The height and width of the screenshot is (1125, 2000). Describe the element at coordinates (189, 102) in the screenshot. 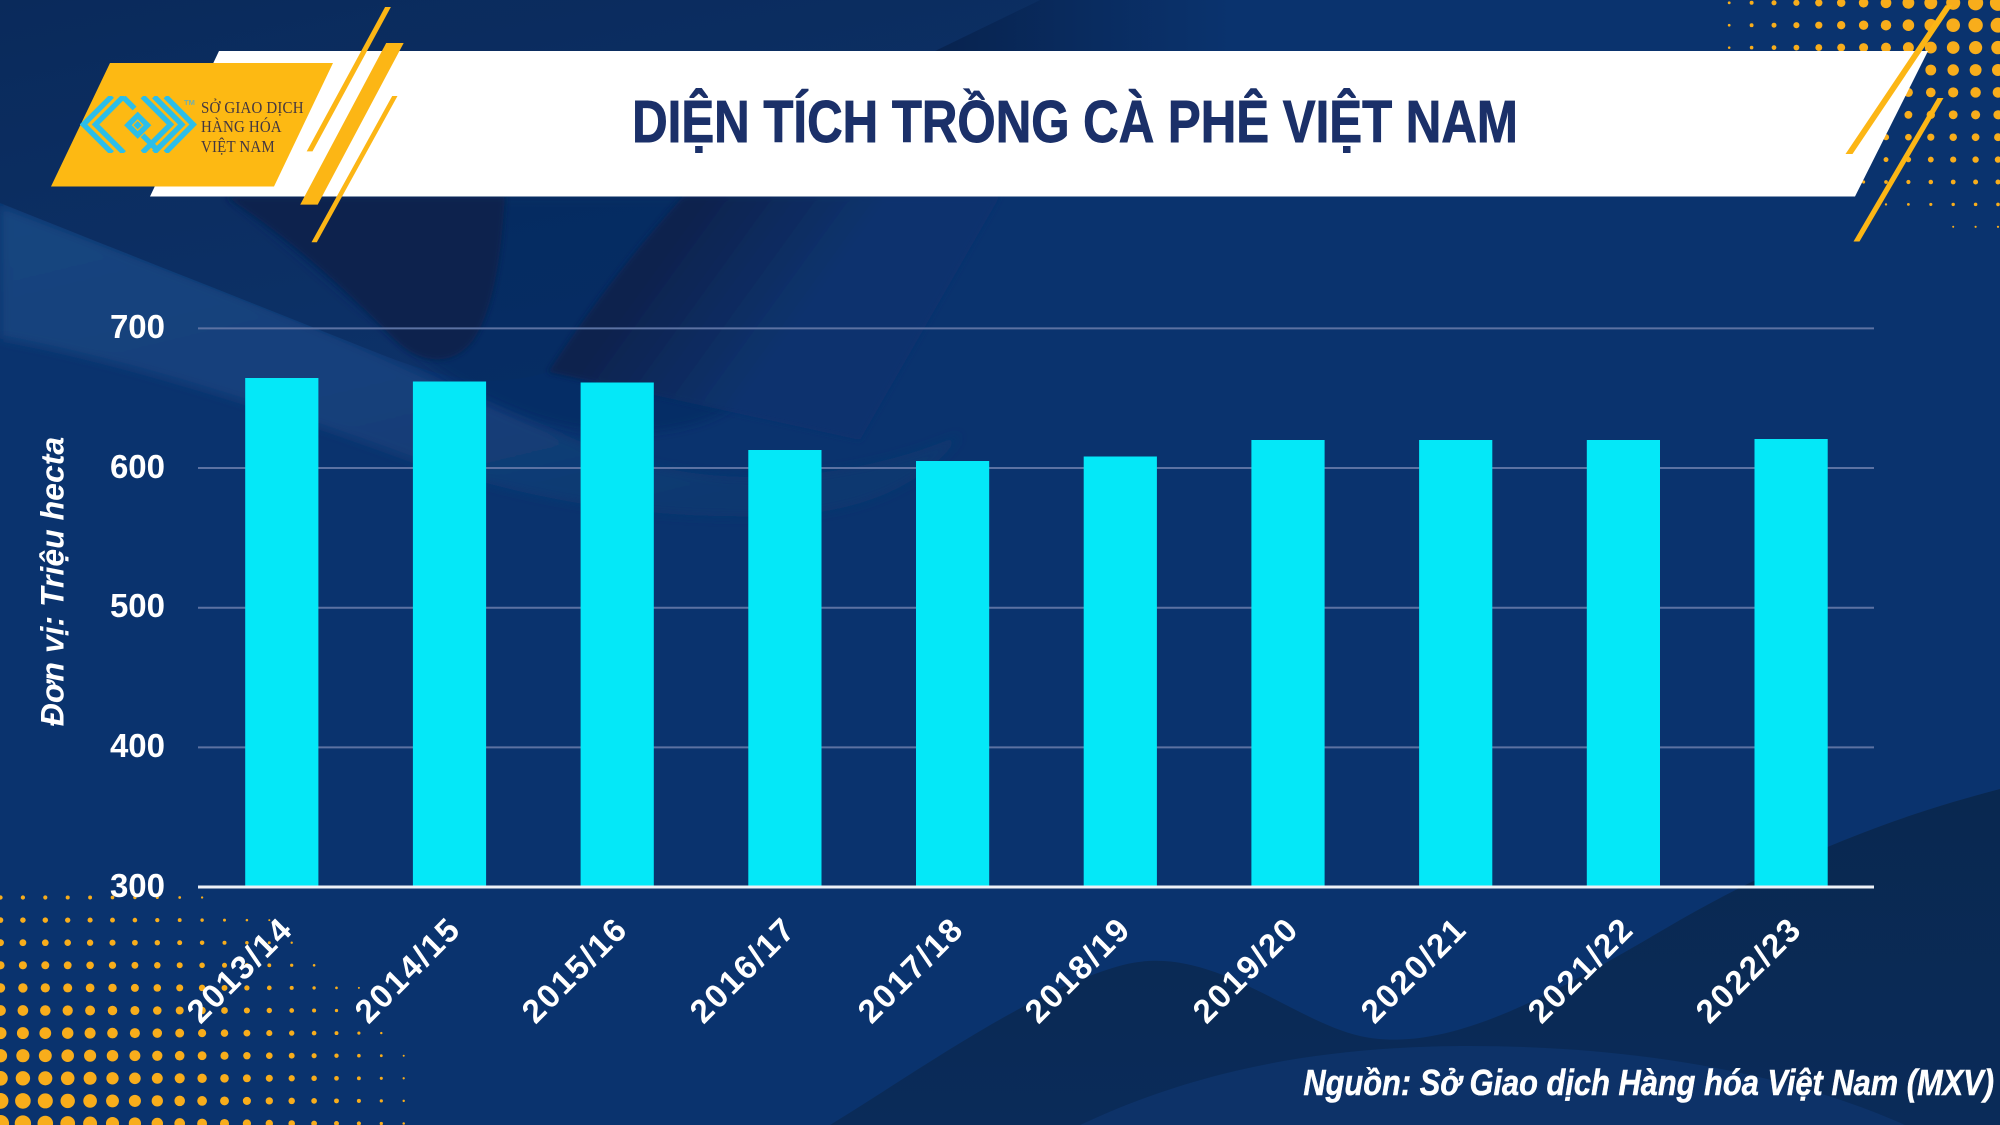

I see `svg-text: TM` at that location.